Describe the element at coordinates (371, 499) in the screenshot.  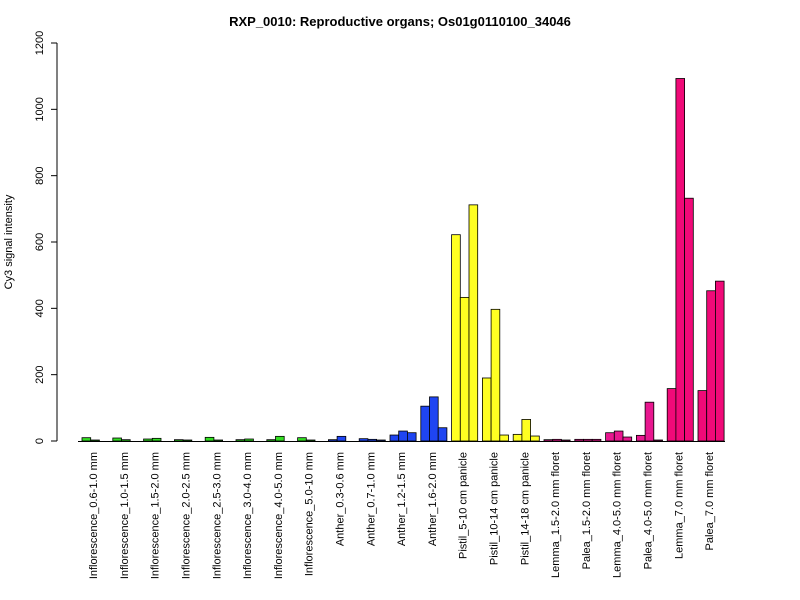
I see `x-tick-label: Anther_0.7-1.0 mm` at that location.